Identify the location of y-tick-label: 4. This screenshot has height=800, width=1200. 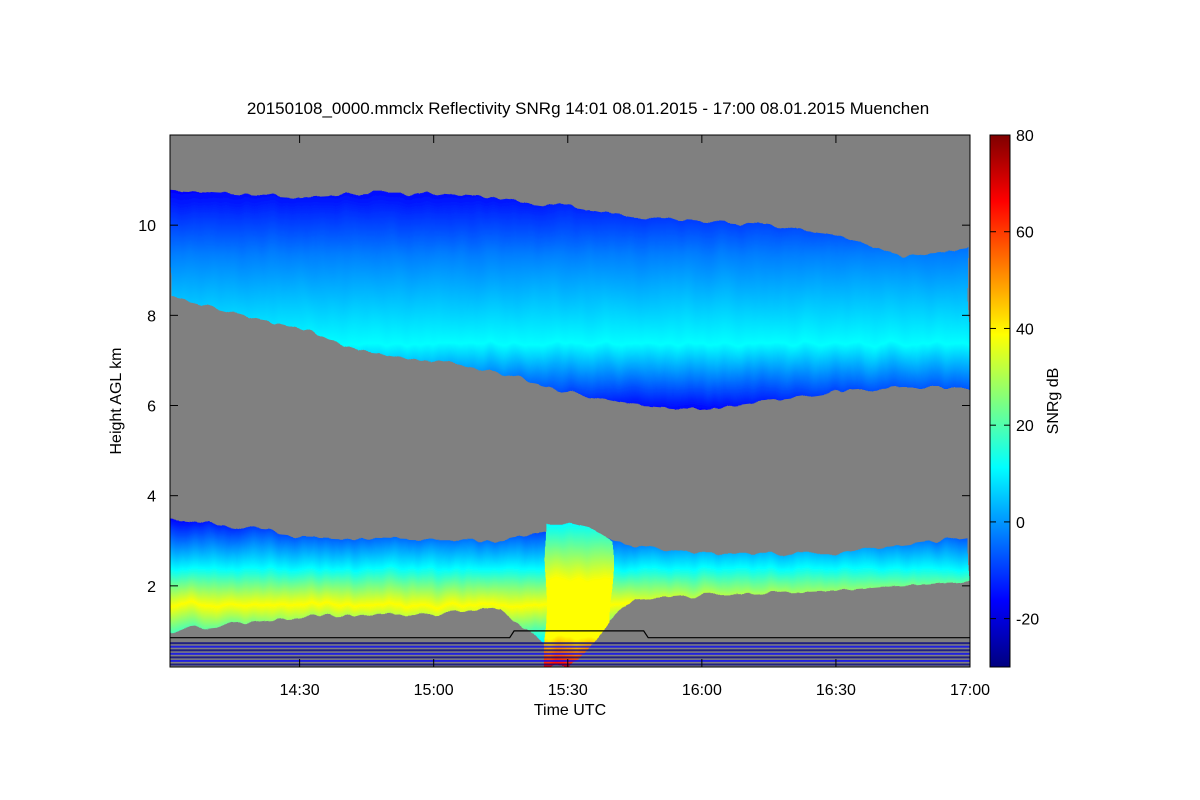
(151, 497).